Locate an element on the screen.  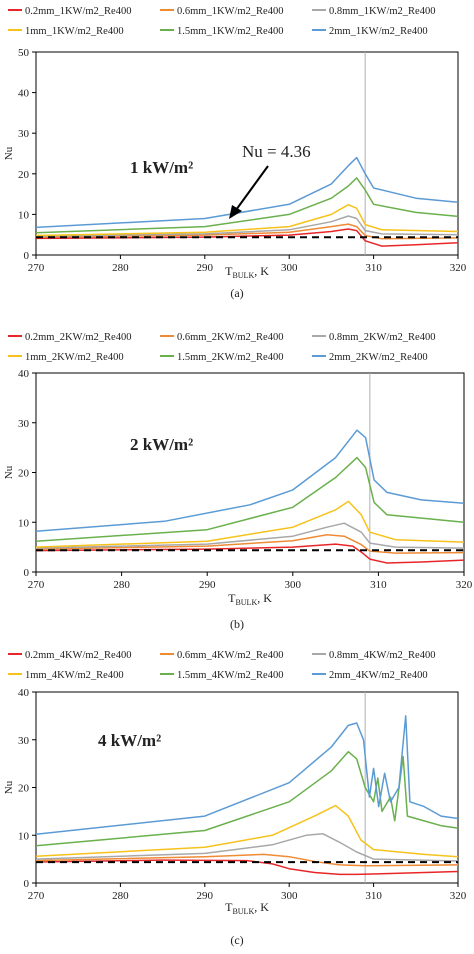
legend-entry: 0.8mm_4KW/m2_Re400 is located at coordinates (382, 655).